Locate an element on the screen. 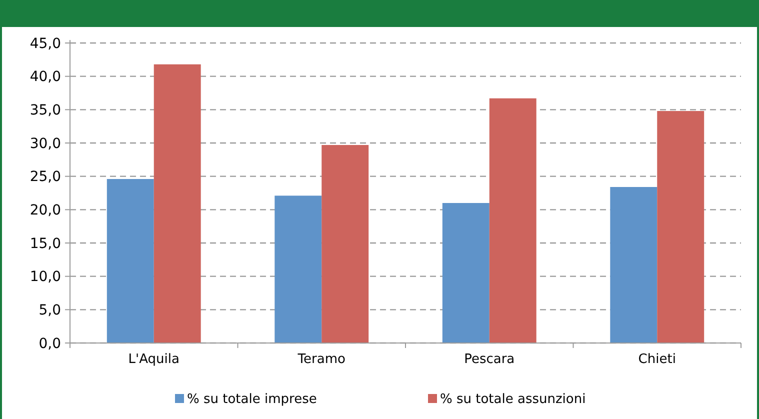 This screenshot has width=759, height=419. x-tick-label: Teramo is located at coordinates (321, 359).